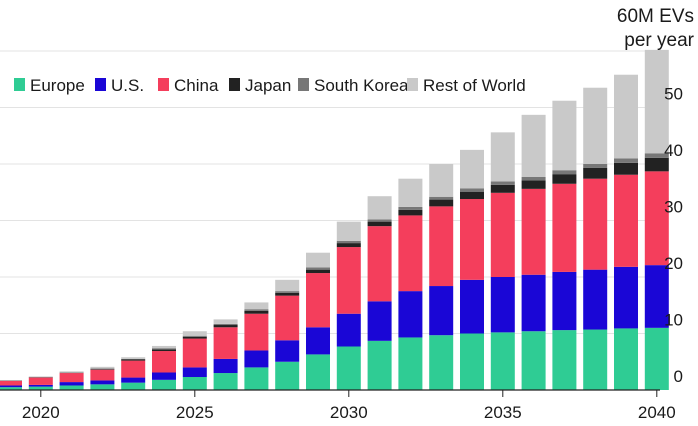 The width and height of the screenshot is (698, 426). What do you see at coordinates (655, 16) in the screenshot?
I see `unit-label-line1: 60M EVs` at bounding box center [655, 16].